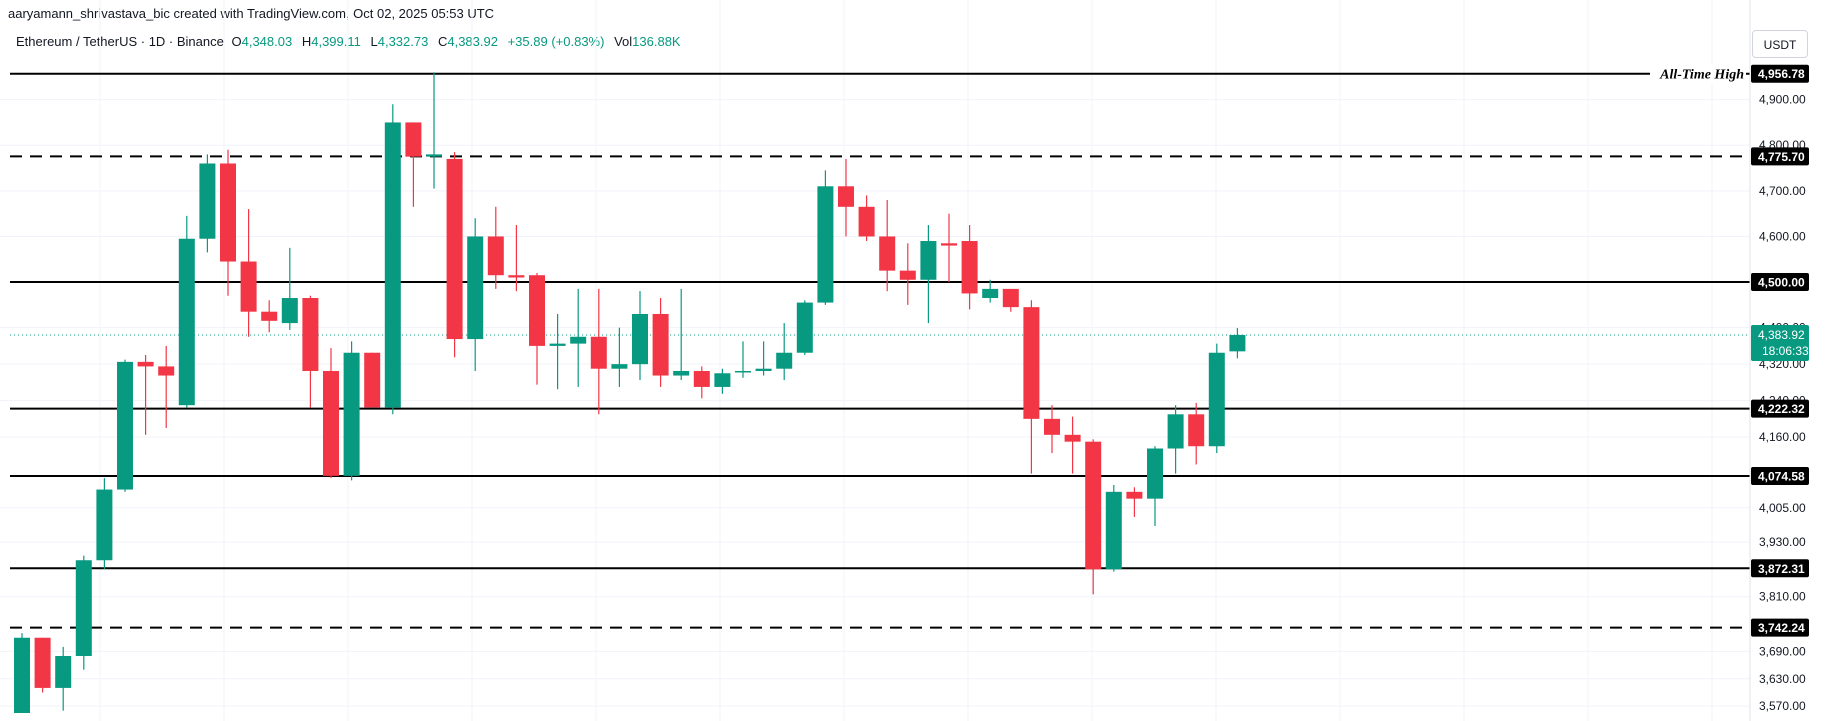  What do you see at coordinates (374, 41) in the screenshot?
I see `low-label: L` at bounding box center [374, 41].